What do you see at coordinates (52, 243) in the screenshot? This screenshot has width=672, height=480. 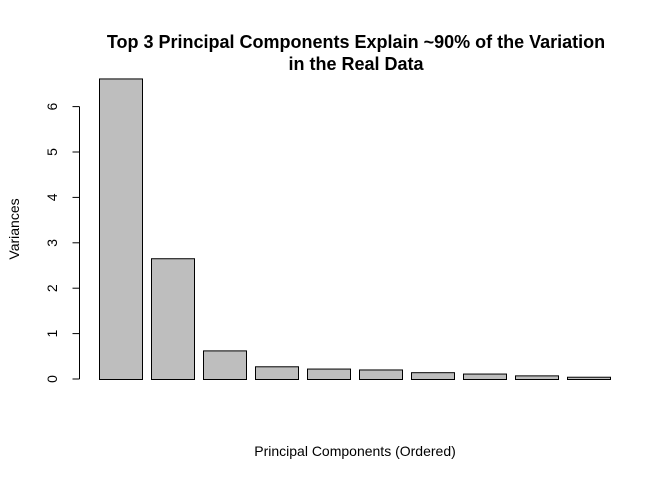 I see `y-tick-label-3: 3` at bounding box center [52, 243].